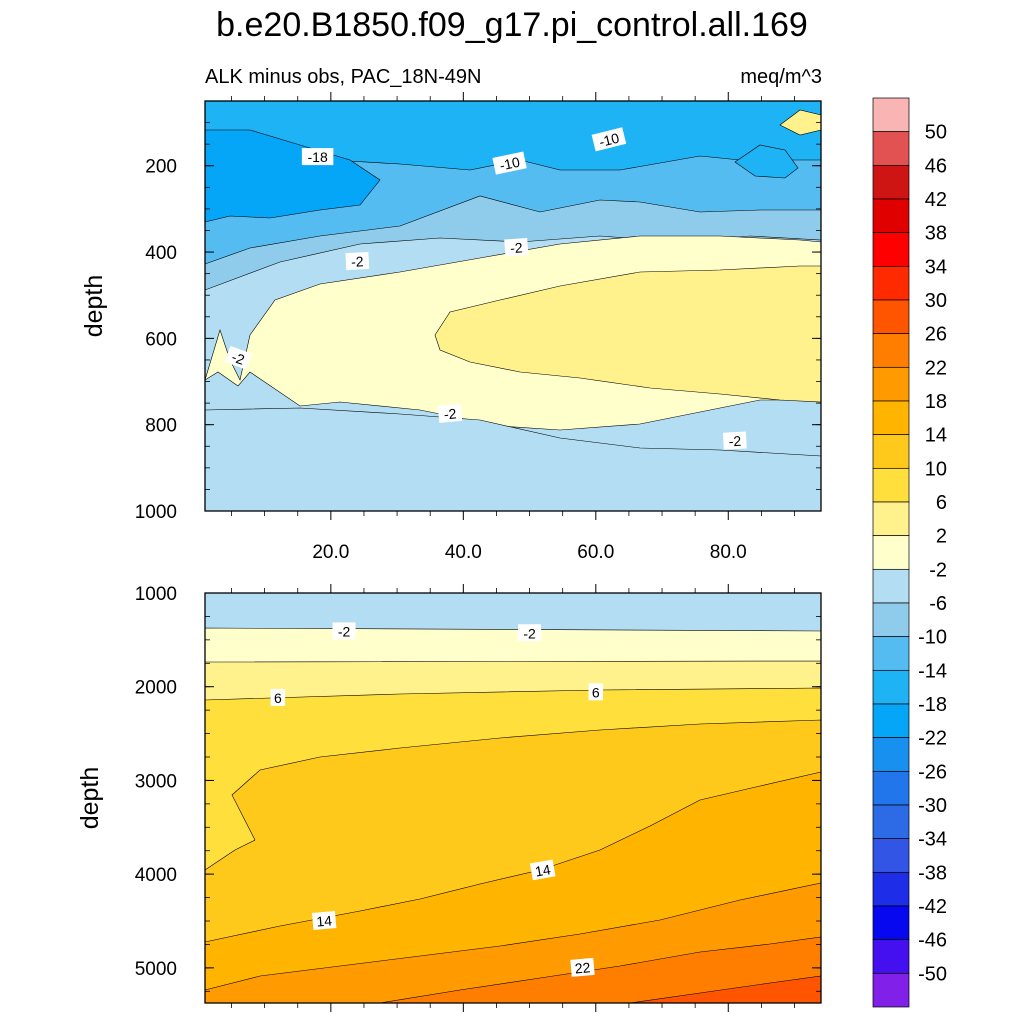 This screenshot has height=1029, width=1024. What do you see at coordinates (512, 25) in the screenshot?
I see `chart-title: b.e20.B1850.f09_g17.pi_control.all.169` at bounding box center [512, 25].